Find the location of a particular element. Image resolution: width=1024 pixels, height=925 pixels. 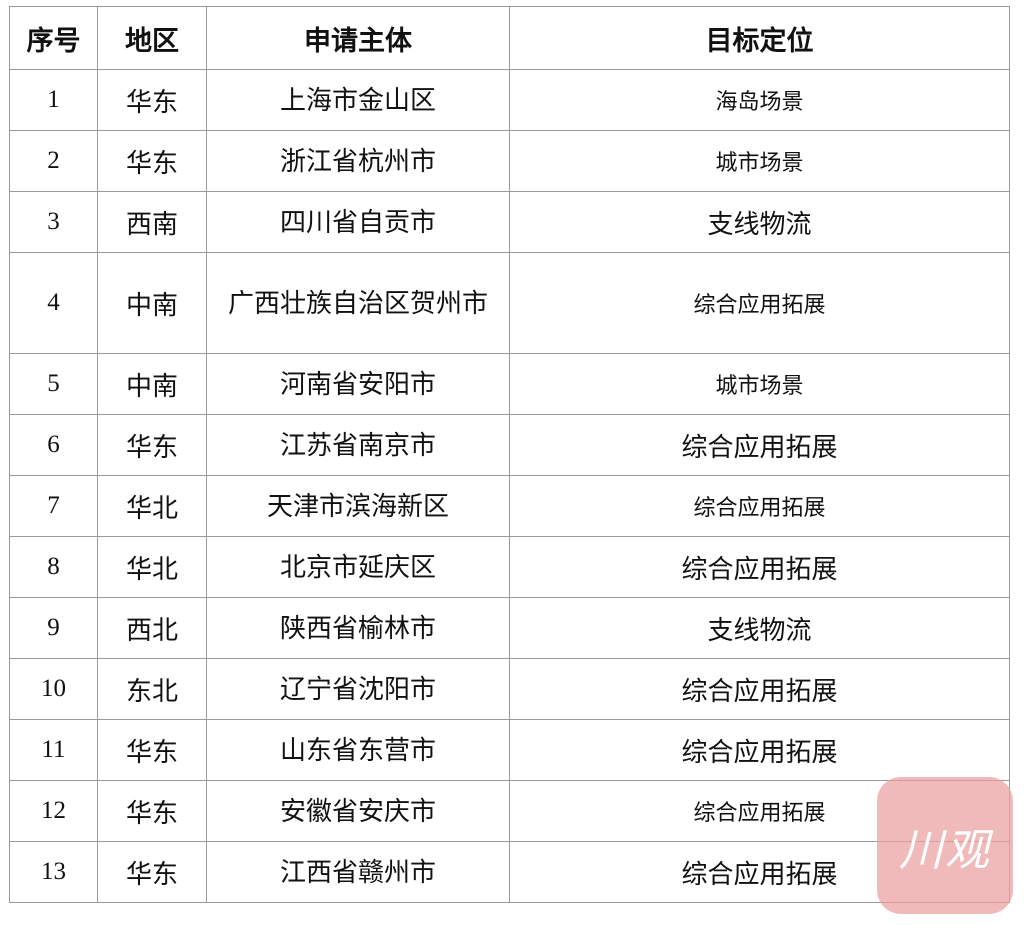

row-index: 9 is located at coordinates (53, 628).